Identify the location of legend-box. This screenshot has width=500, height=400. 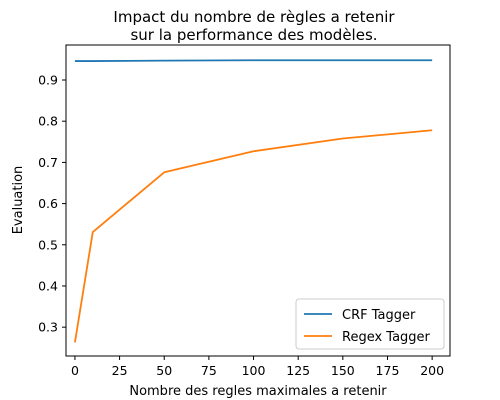
(370, 324).